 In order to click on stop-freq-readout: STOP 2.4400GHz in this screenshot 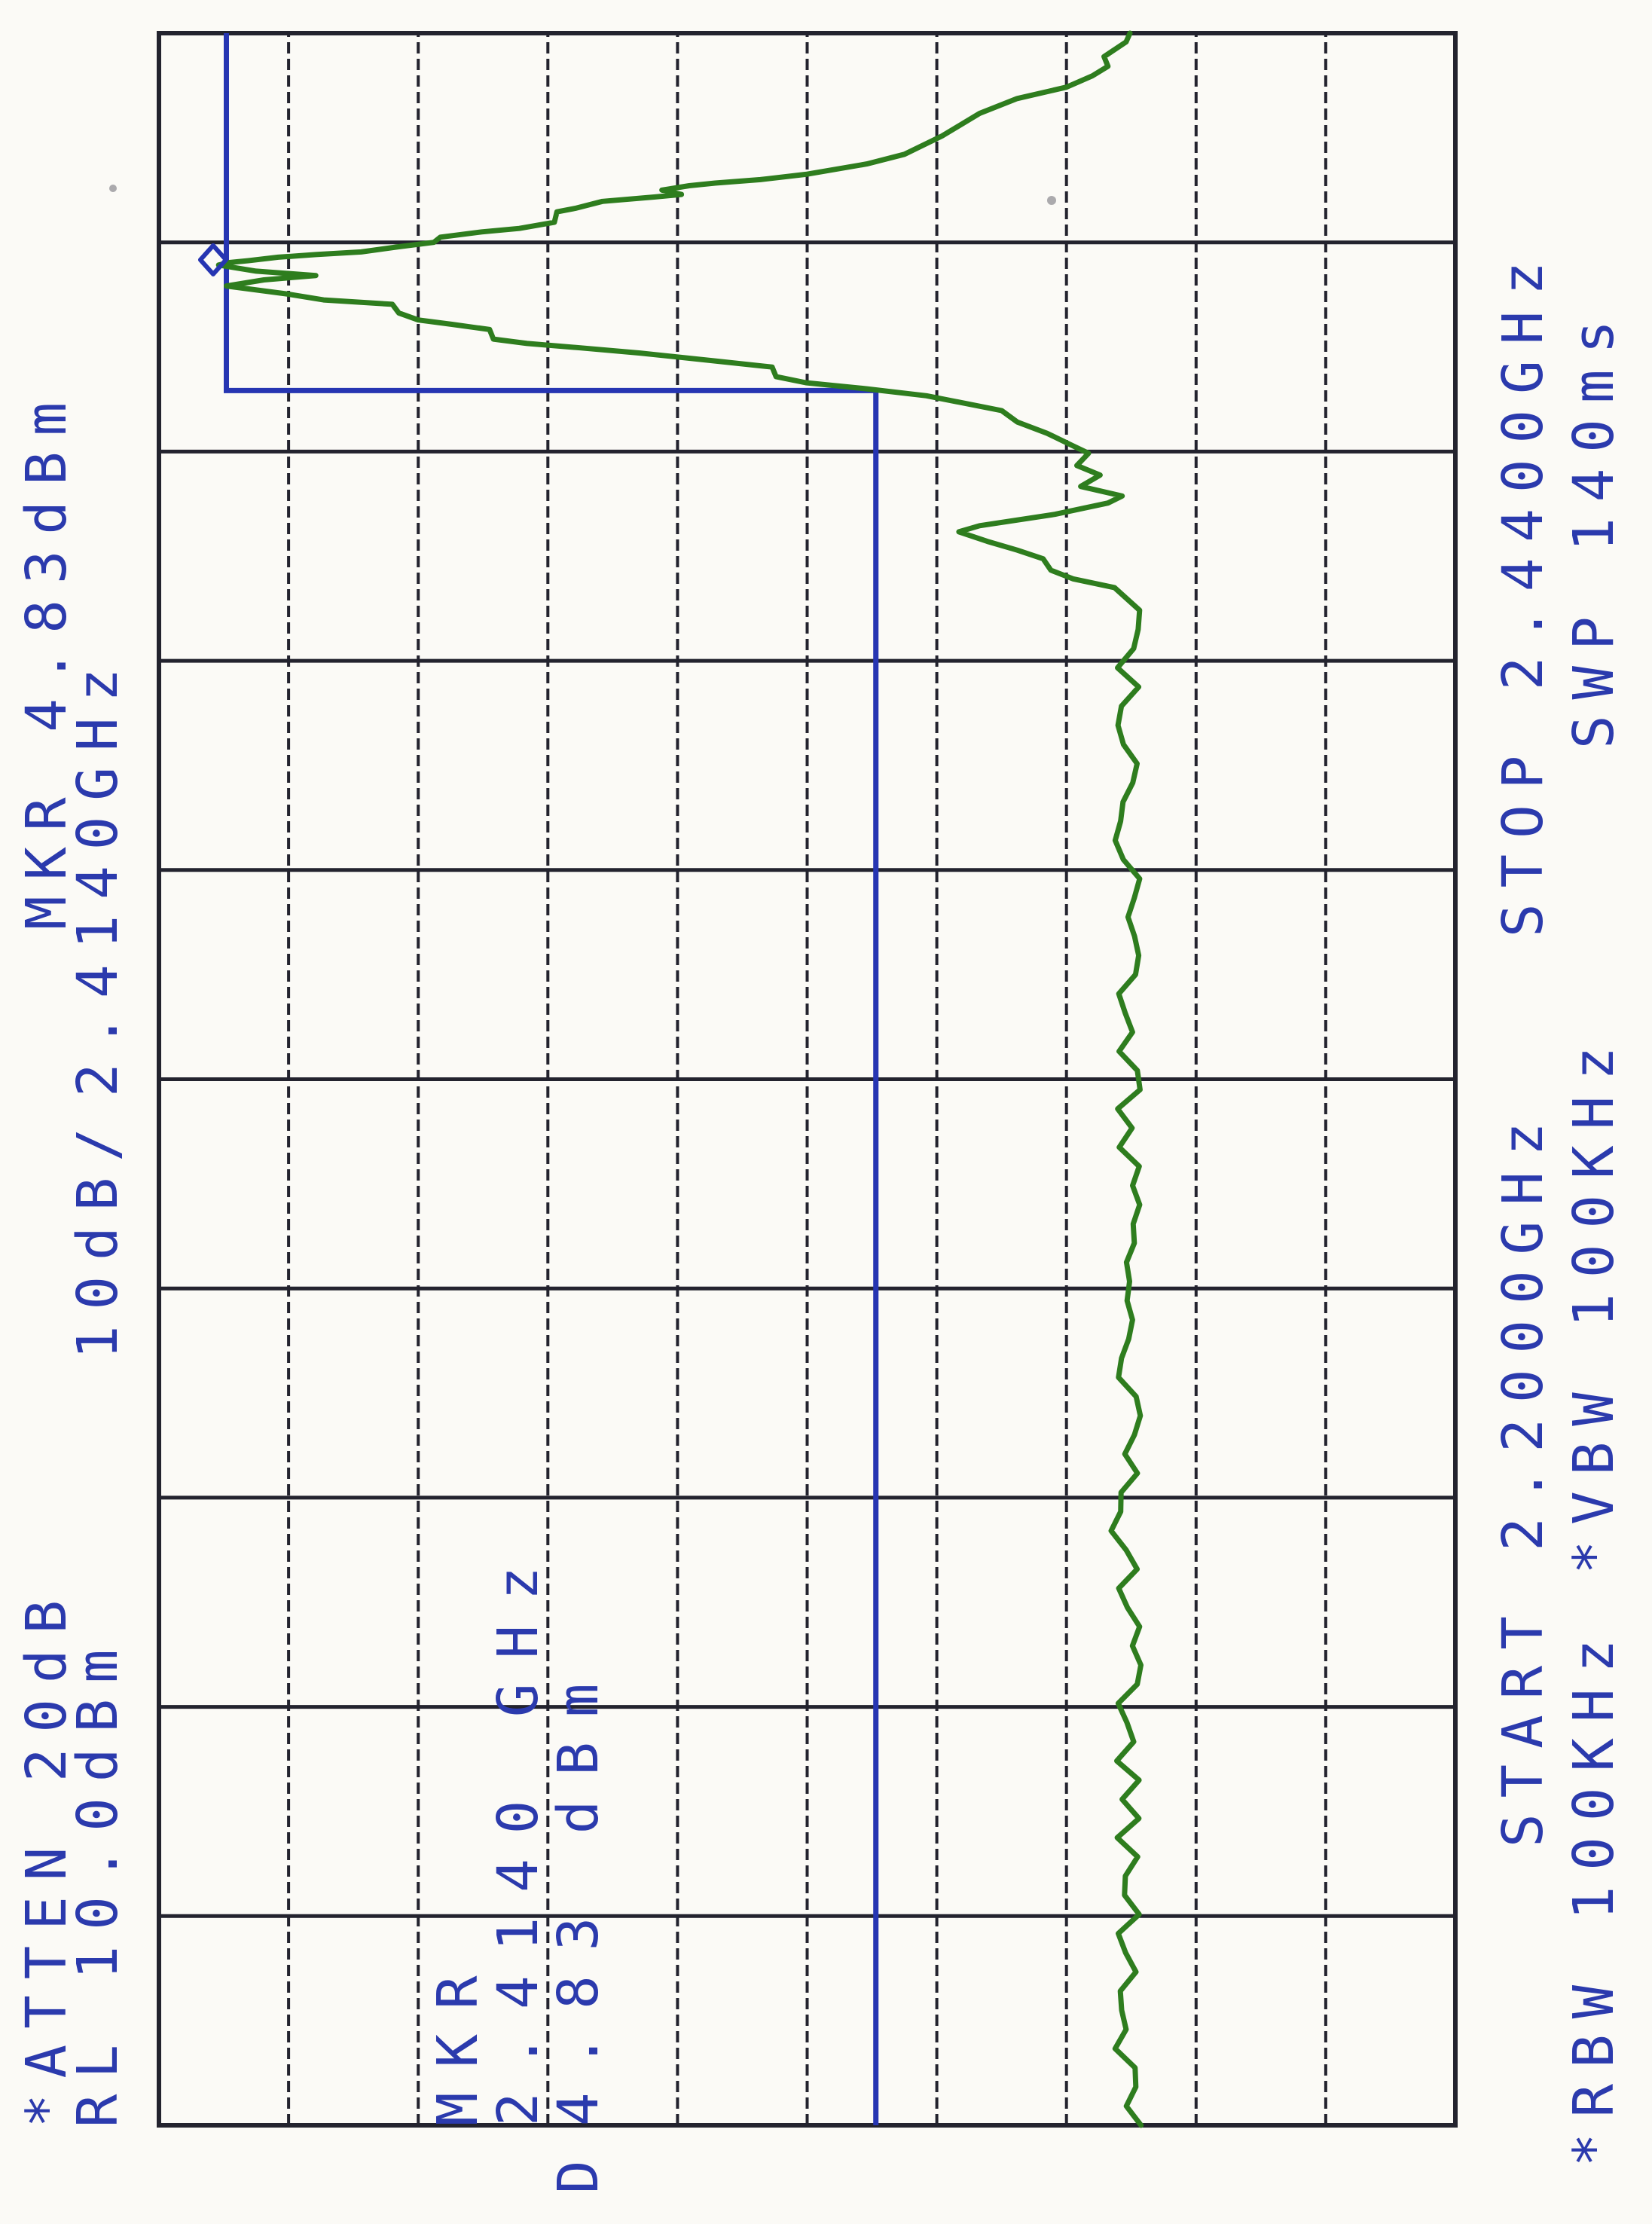, I will do `click(1523, 591)`.